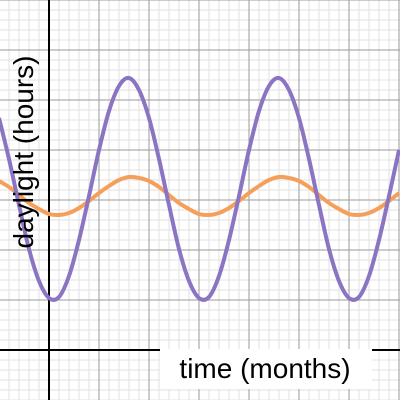 The image size is (400, 400). I want to click on series-line, so click(200, 196).